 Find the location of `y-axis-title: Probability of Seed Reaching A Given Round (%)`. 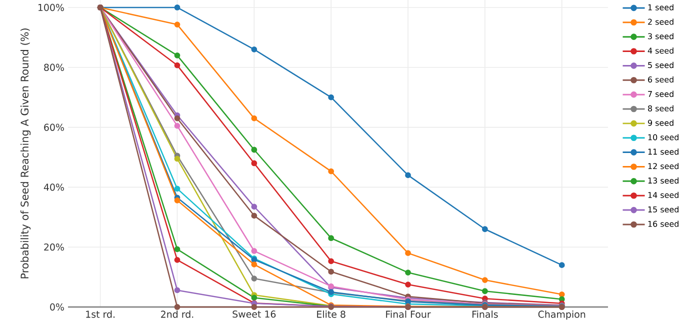

y-axis-title: Probability of Seed Reaching A Given Round (%) is located at coordinates (25, 153).